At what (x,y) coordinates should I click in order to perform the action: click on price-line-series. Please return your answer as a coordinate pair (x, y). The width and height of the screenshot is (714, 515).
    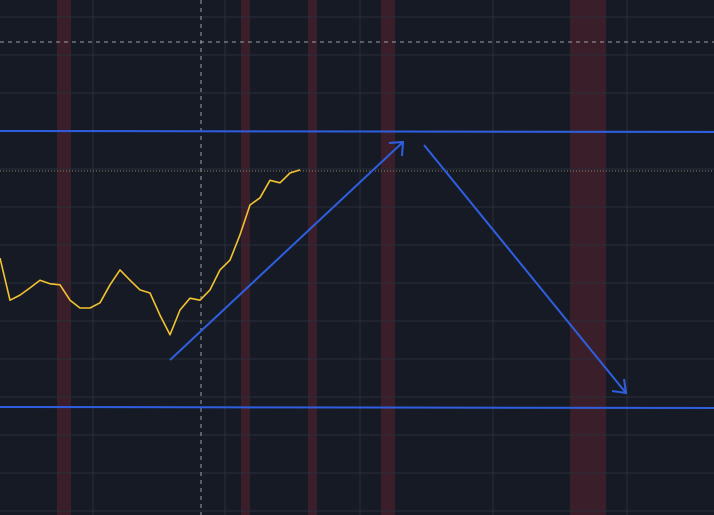
    Looking at the image, I should click on (150, 252).